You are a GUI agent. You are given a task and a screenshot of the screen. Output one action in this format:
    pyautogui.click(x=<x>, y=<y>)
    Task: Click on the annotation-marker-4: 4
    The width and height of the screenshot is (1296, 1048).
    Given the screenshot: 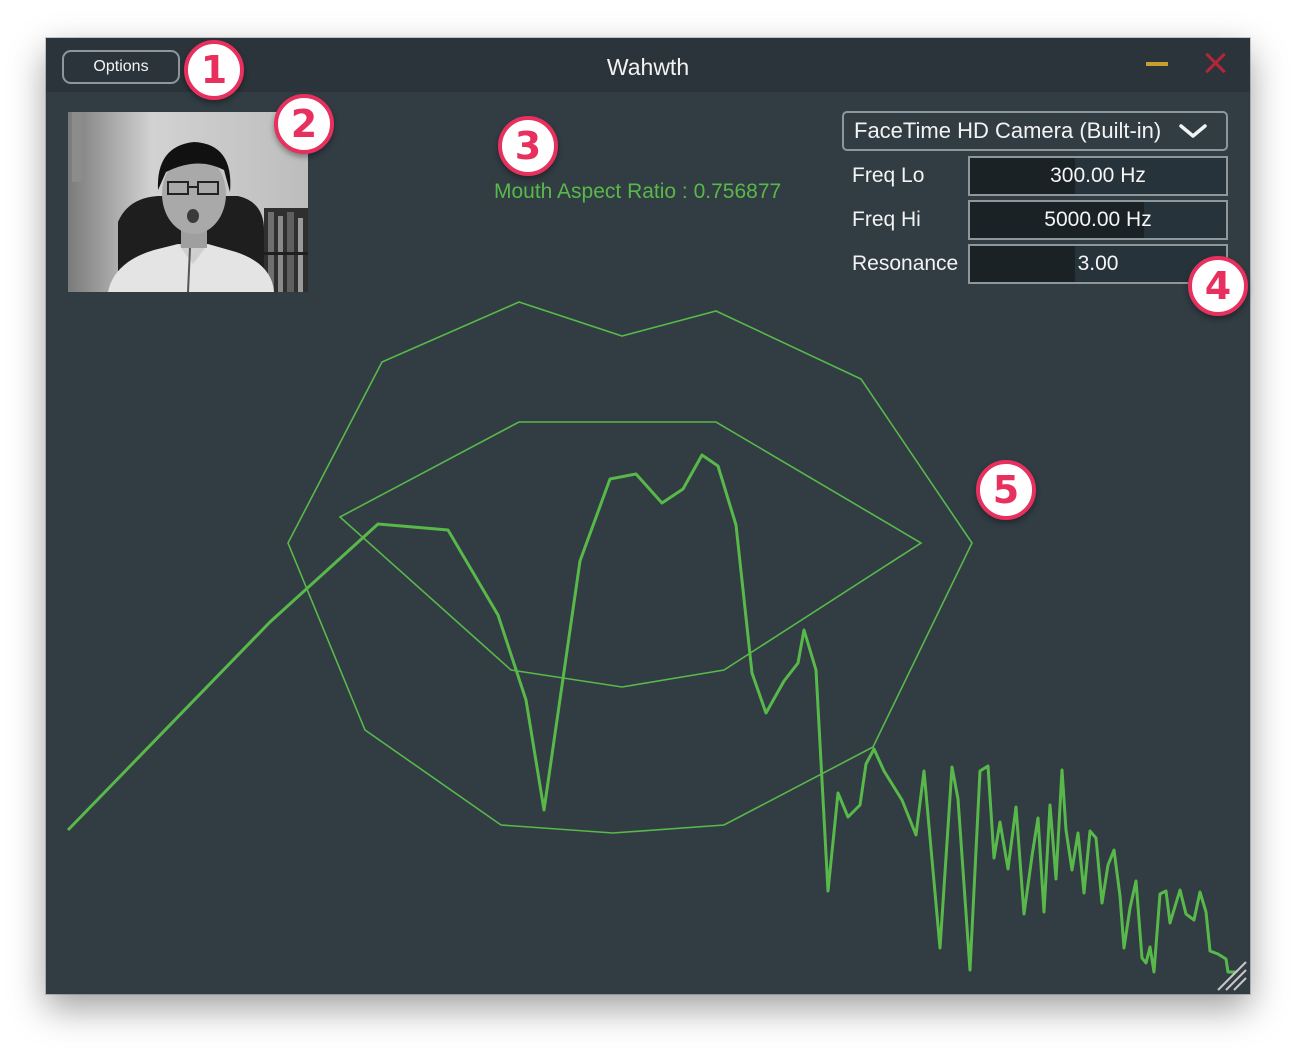 What is the action you would take?
    pyautogui.click(x=1218, y=286)
    